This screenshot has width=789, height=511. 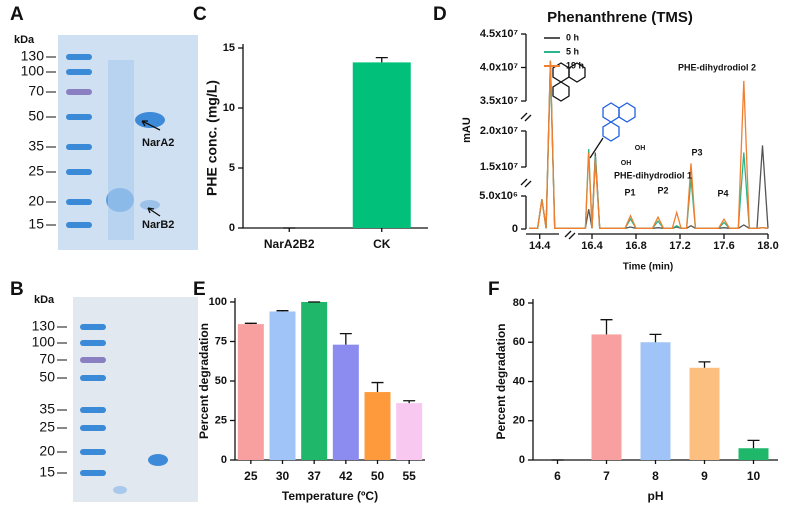 What do you see at coordinates (575, 65) in the screenshot?
I see `legend-label: 19 h` at bounding box center [575, 65].